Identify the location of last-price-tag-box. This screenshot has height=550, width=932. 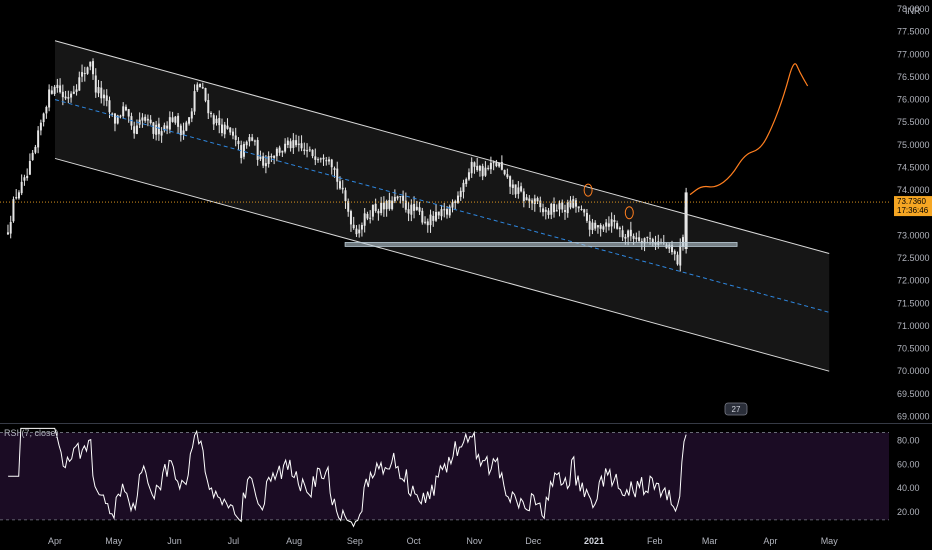
(913, 206).